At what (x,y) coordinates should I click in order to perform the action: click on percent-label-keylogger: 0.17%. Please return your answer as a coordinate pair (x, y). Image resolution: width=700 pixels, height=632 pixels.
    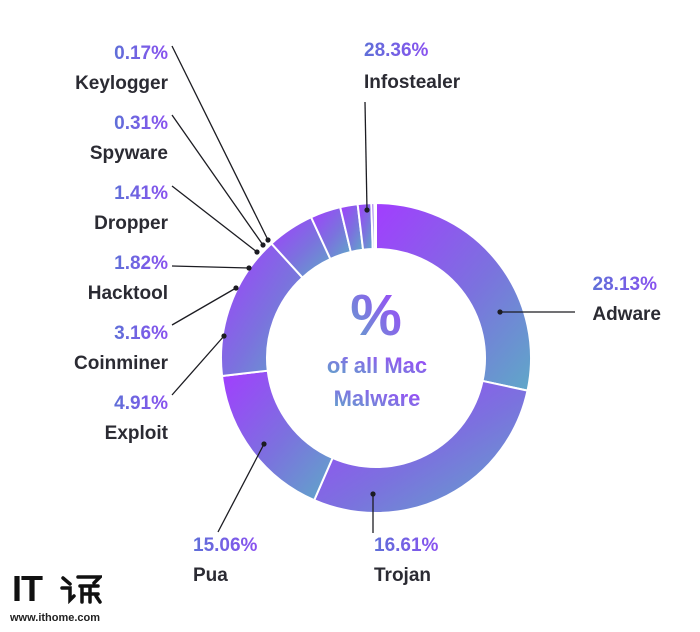
    Looking at the image, I should click on (141, 53).